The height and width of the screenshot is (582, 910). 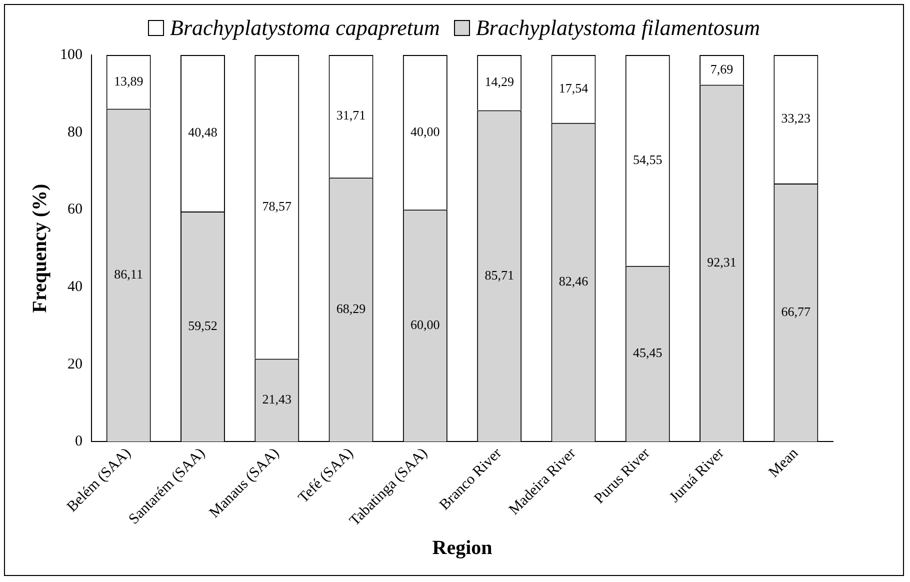 What do you see at coordinates (351, 115) in the screenshot?
I see `data-label: 31,71` at bounding box center [351, 115].